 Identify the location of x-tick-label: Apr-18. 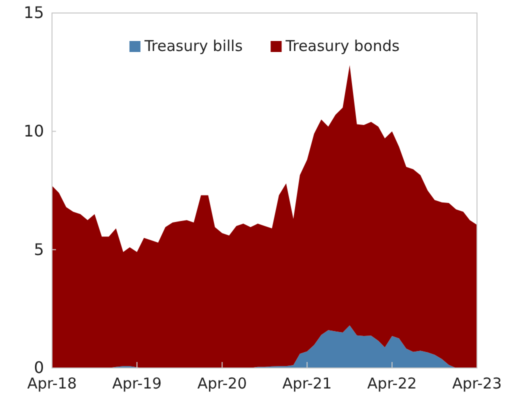
(52, 383).